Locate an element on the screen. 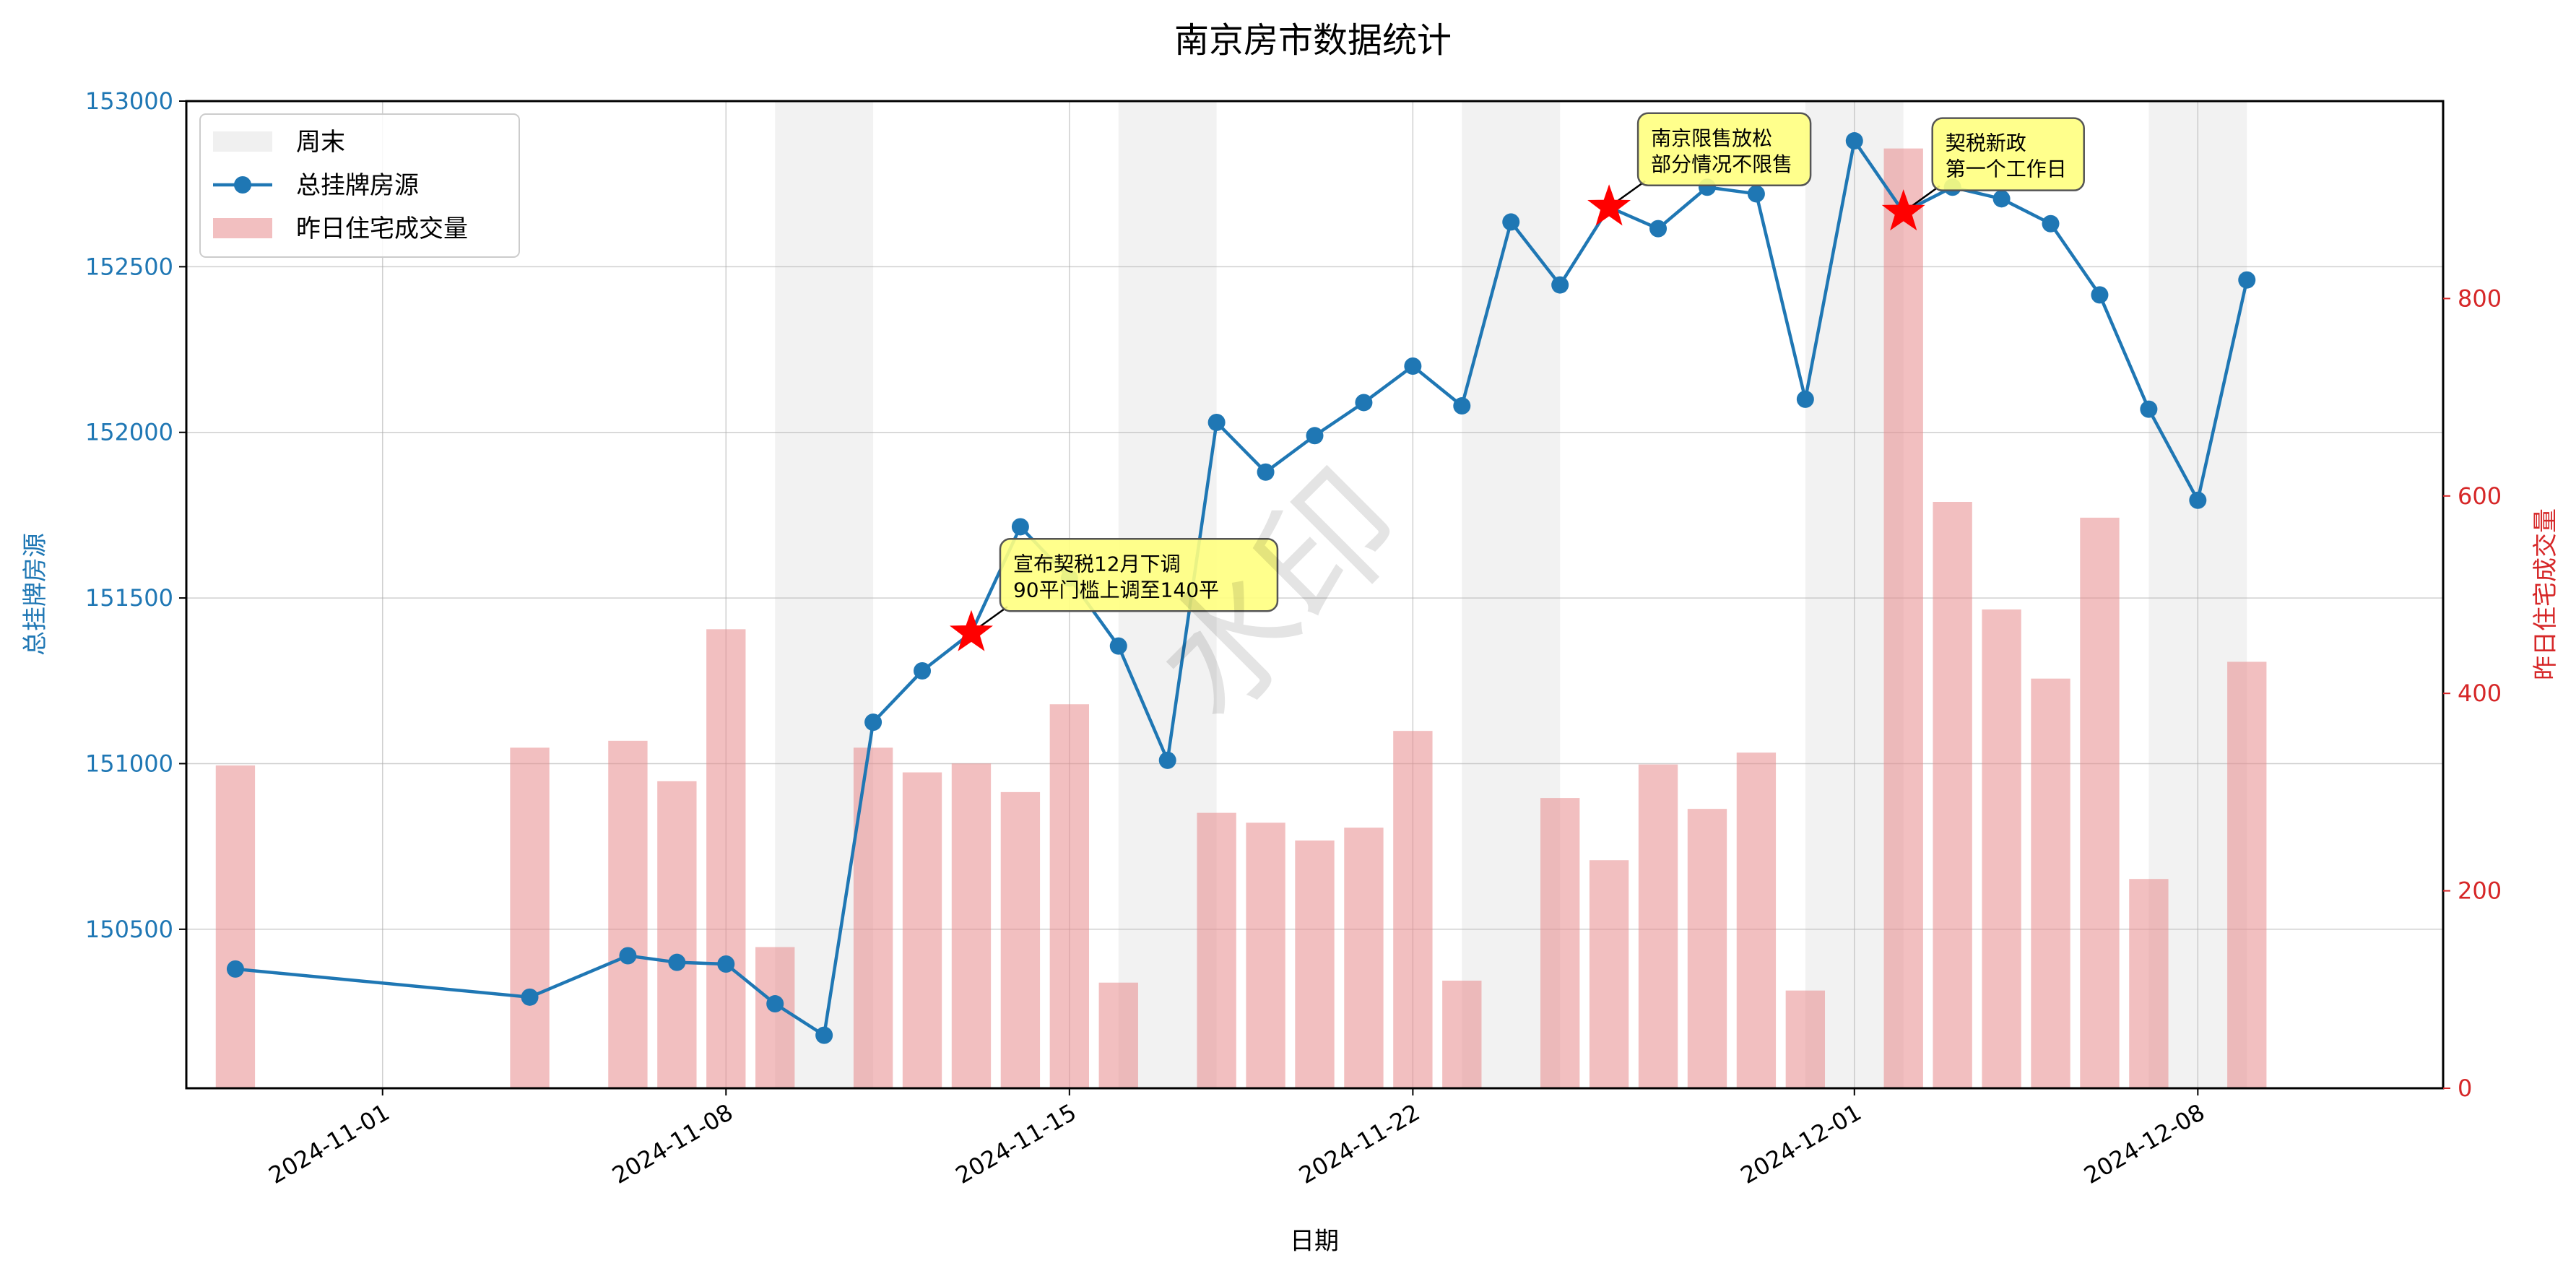  x-tick-label-3: 2024-11-22 is located at coordinates (1359, 1143).